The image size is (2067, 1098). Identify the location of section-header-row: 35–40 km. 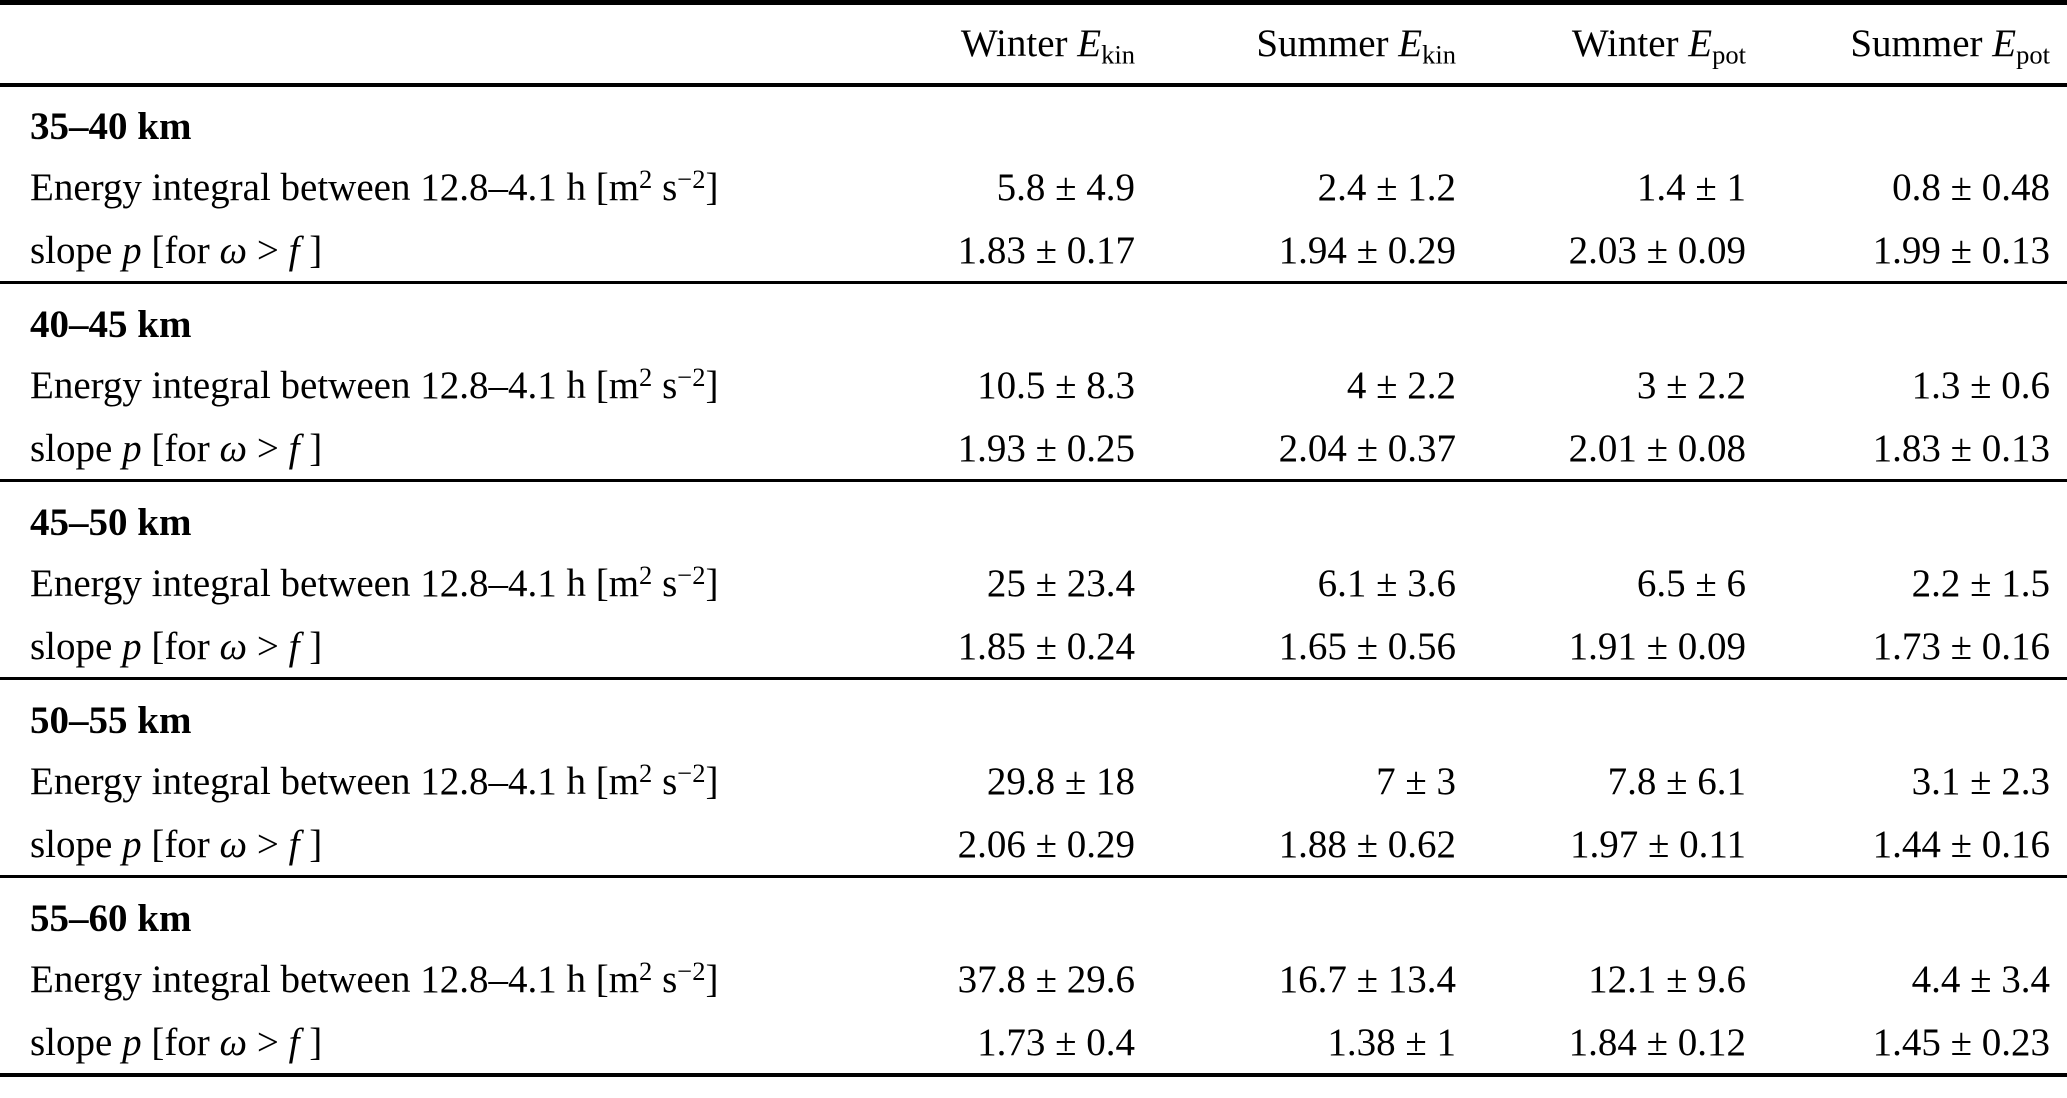
(1033, 120).